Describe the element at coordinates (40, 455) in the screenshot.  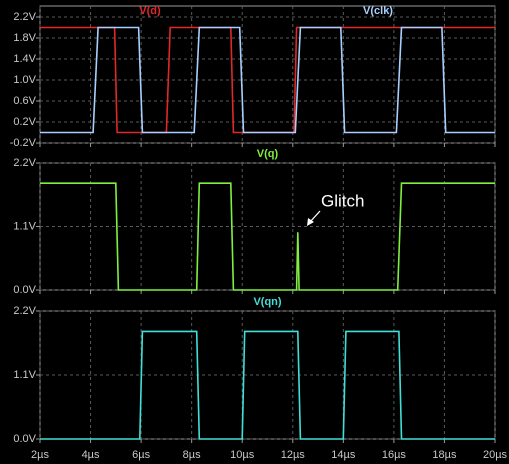
I see `x-tick-label: 2µs` at that location.